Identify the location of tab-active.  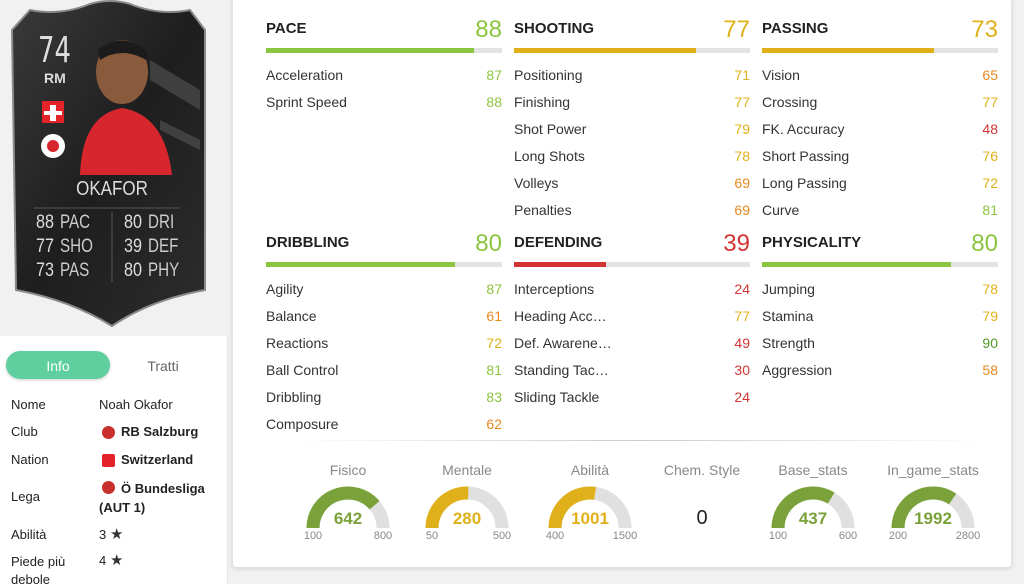
(58, 365).